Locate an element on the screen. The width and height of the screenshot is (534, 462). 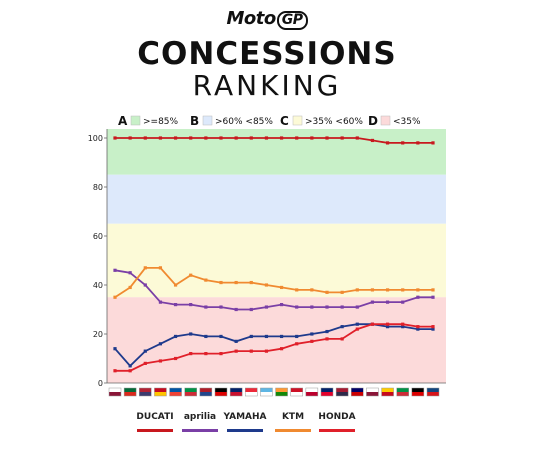
title-line-1: CONCESSIONS is located at coordinates (267, 54).